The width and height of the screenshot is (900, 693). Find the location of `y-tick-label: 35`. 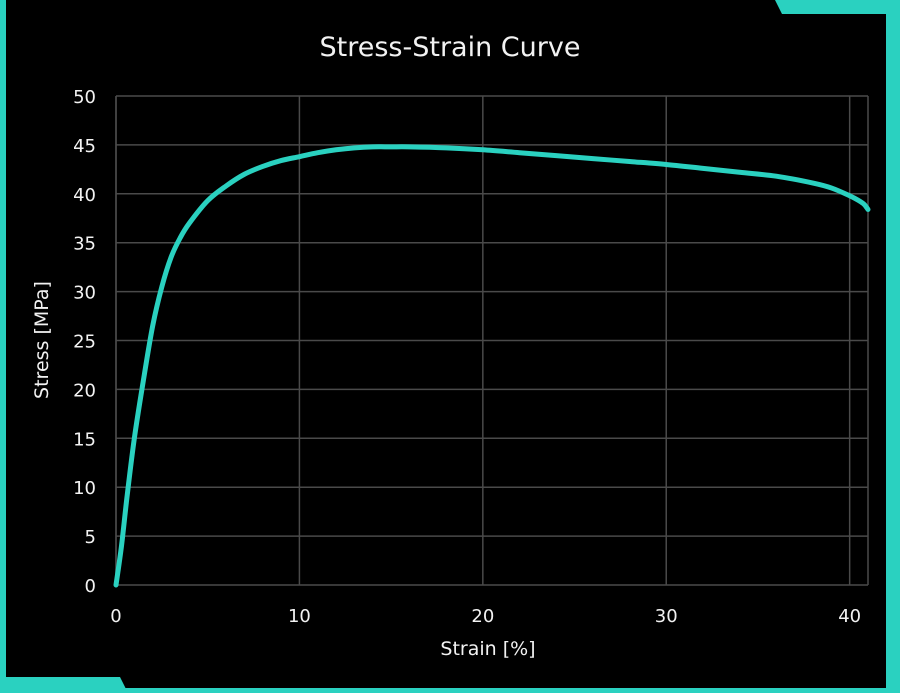

y-tick-label: 35 is located at coordinates (84, 244).